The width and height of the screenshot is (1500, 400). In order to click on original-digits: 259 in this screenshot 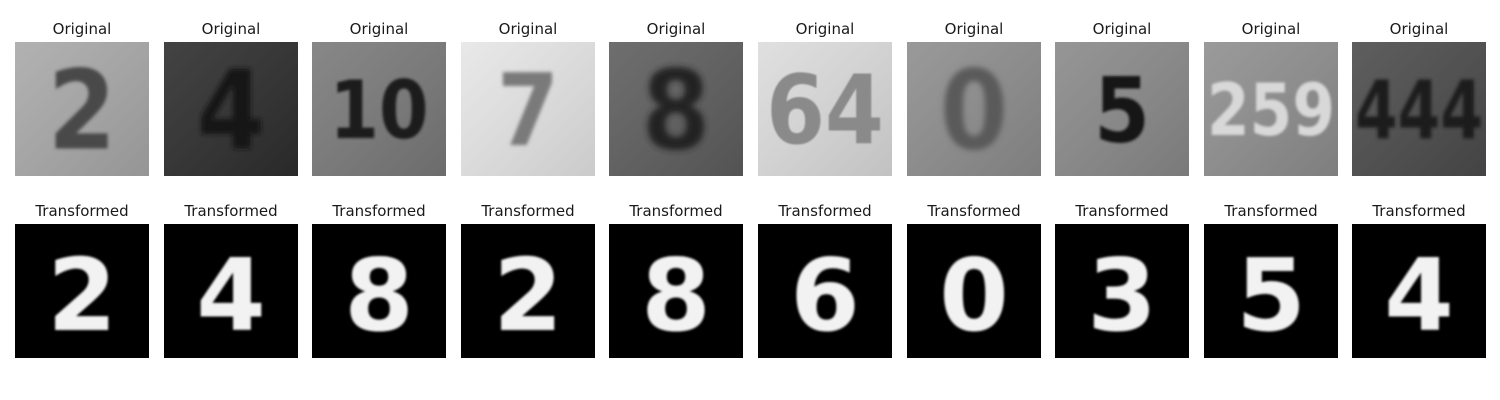, I will do `click(1271, 110)`.